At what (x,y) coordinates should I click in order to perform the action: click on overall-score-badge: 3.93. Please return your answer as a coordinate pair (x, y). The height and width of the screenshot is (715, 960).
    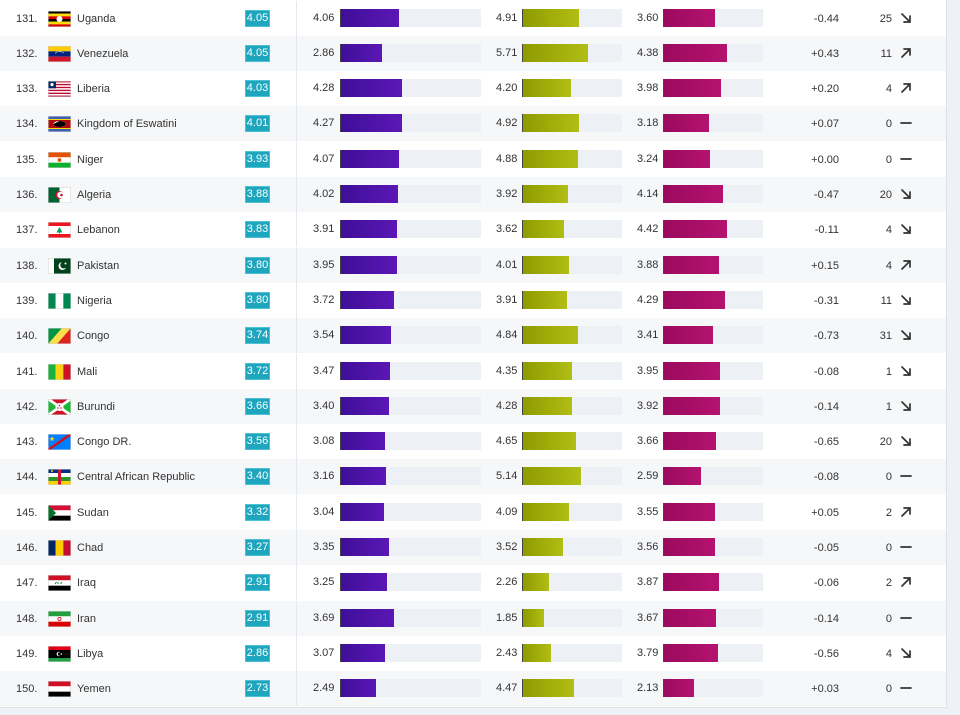
    Looking at the image, I should click on (257, 159).